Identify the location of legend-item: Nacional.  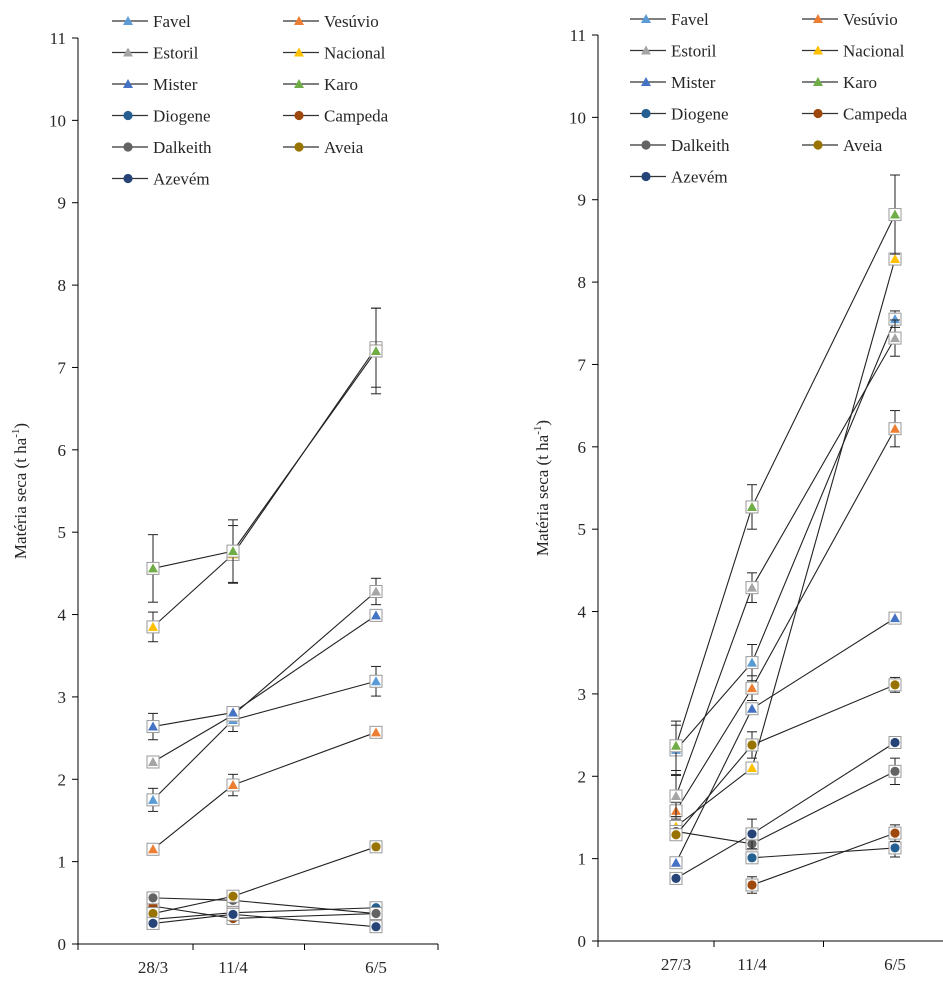
(334, 53).